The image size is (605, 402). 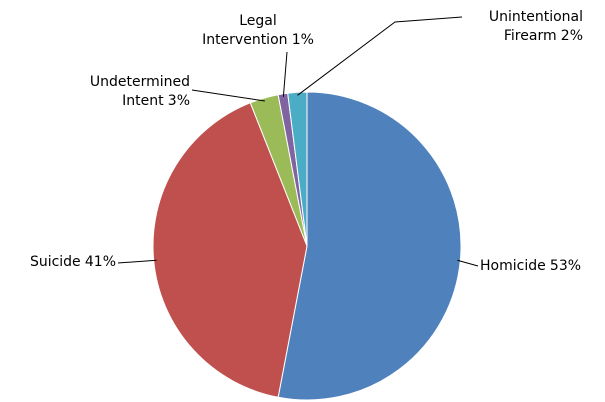 I want to click on value-label: 41%, so click(x=100, y=262).